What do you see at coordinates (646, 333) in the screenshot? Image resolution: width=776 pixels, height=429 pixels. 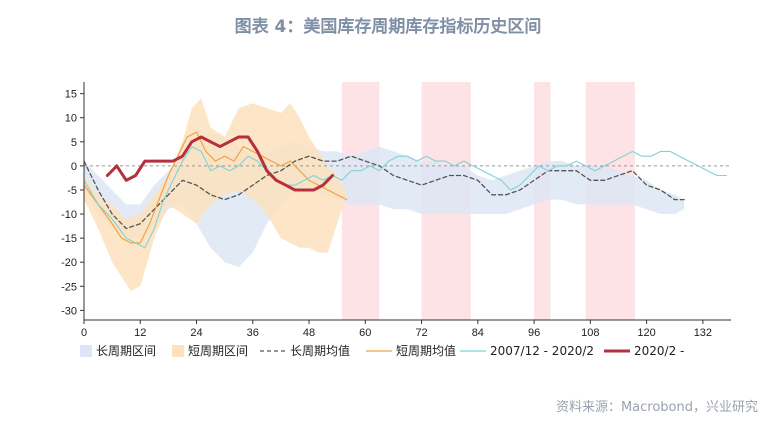 I see `x-tick-label: 120` at bounding box center [646, 333].